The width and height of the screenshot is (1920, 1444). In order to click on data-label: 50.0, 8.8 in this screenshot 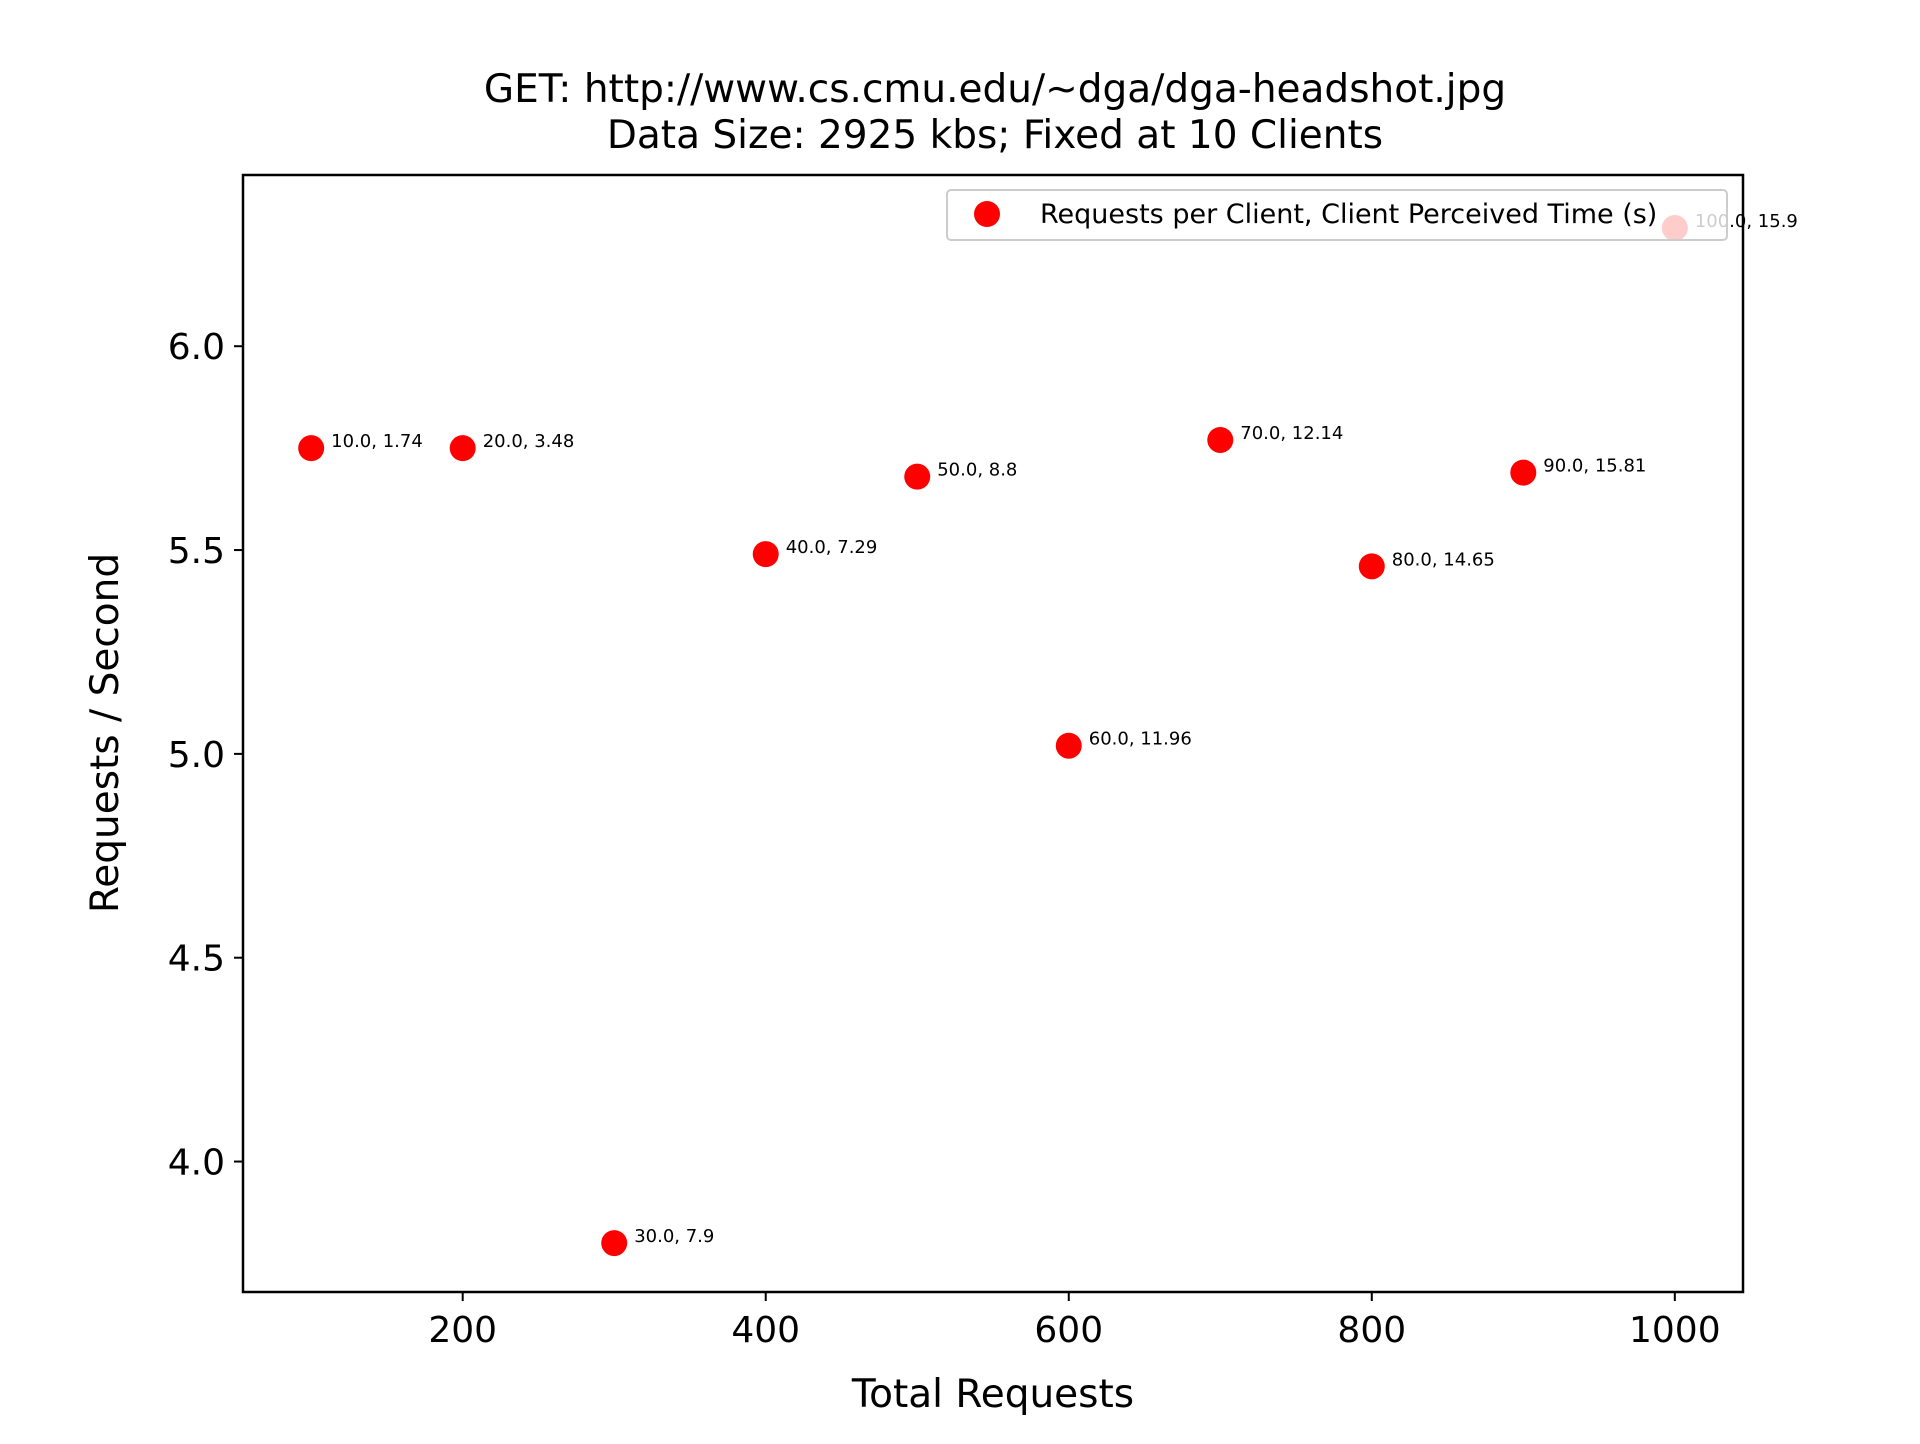, I will do `click(977, 470)`.